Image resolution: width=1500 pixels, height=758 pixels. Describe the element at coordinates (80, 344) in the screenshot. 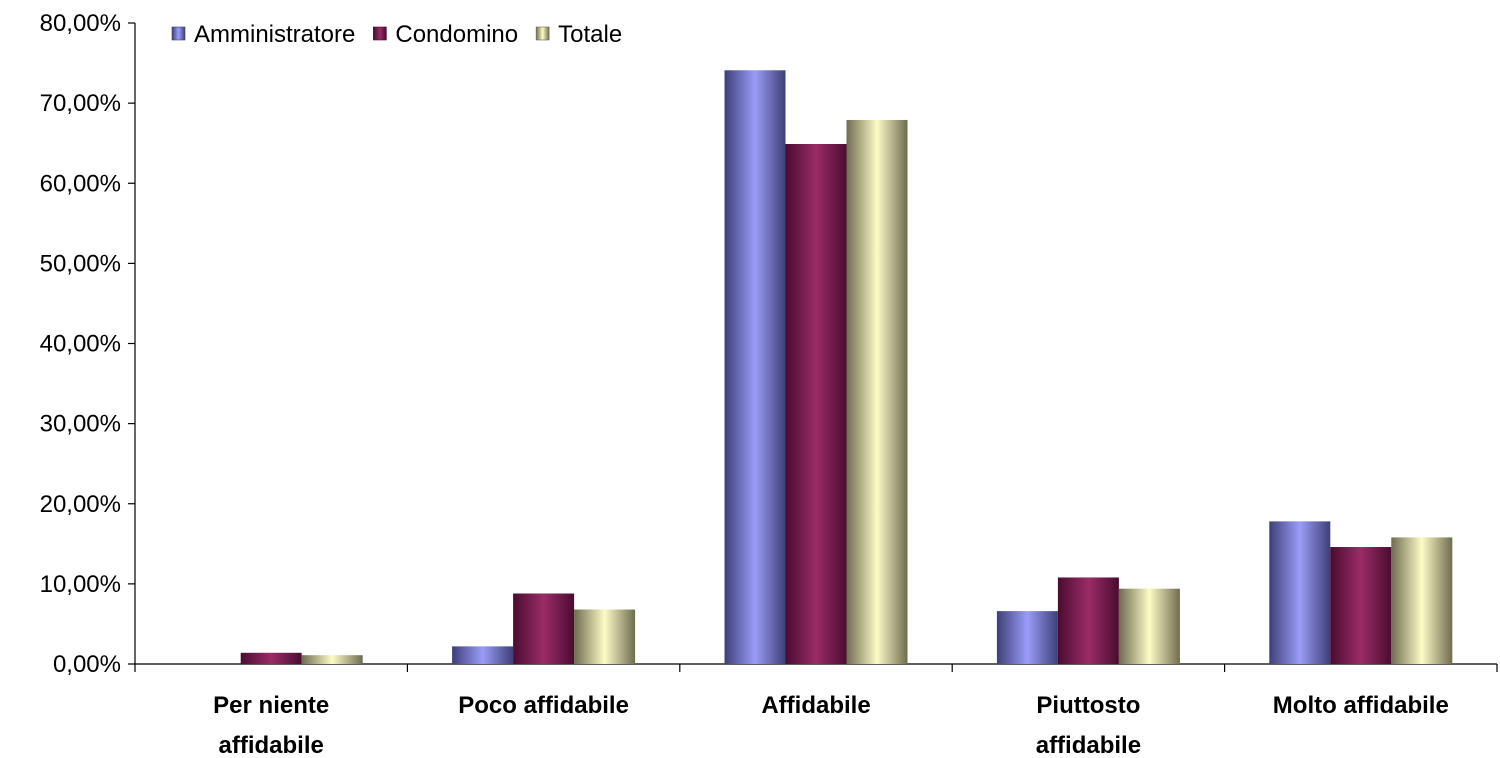

I see `y-tick-label: 40,00%` at that location.